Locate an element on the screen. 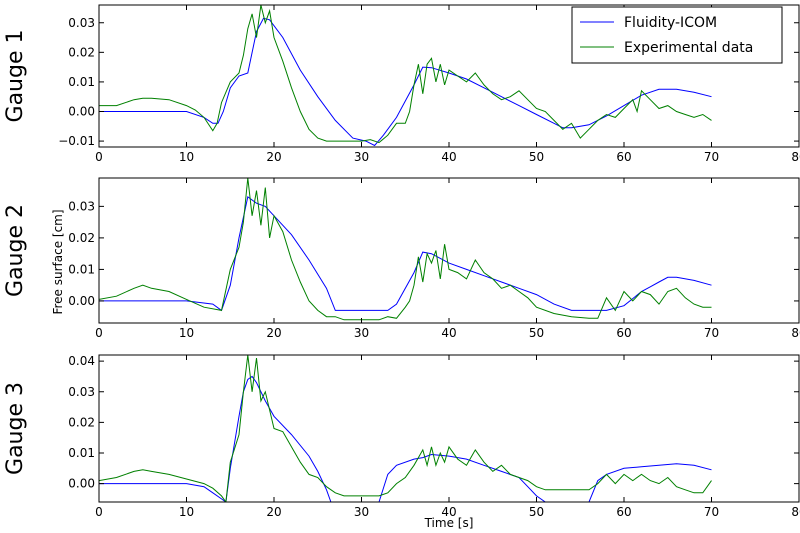  panel-label-gauge-3: Gauge 3 is located at coordinates (15, 428).